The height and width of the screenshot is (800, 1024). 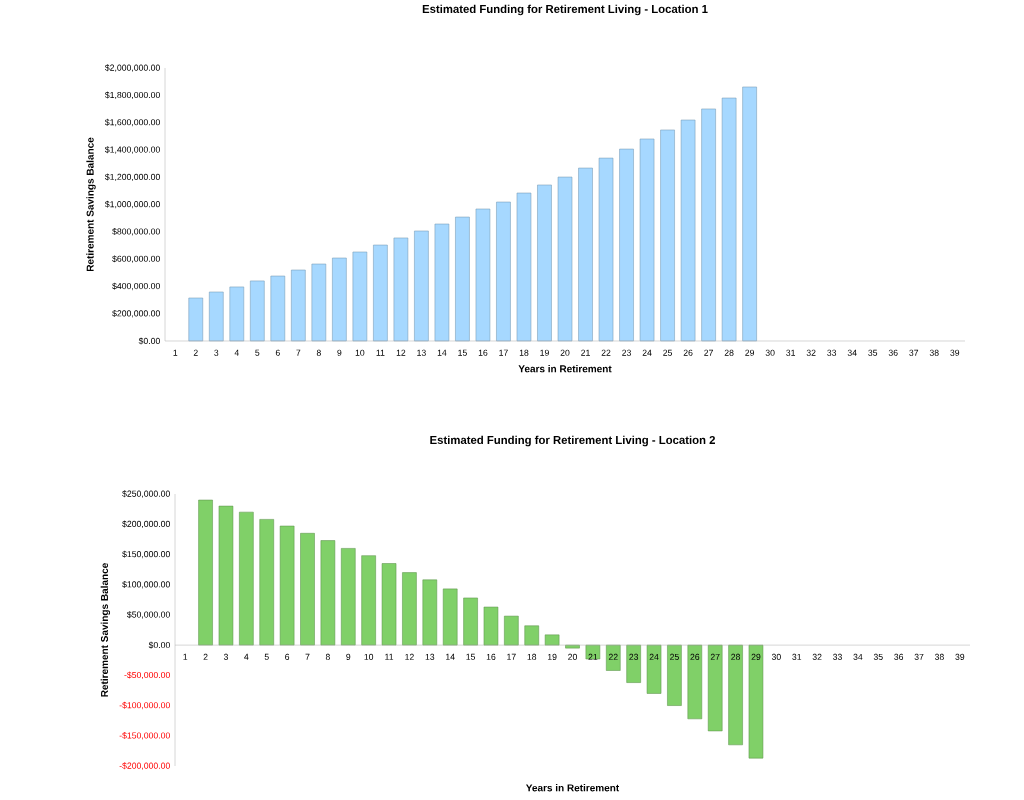 I want to click on x-tick-label: 16, so click(x=483, y=352).